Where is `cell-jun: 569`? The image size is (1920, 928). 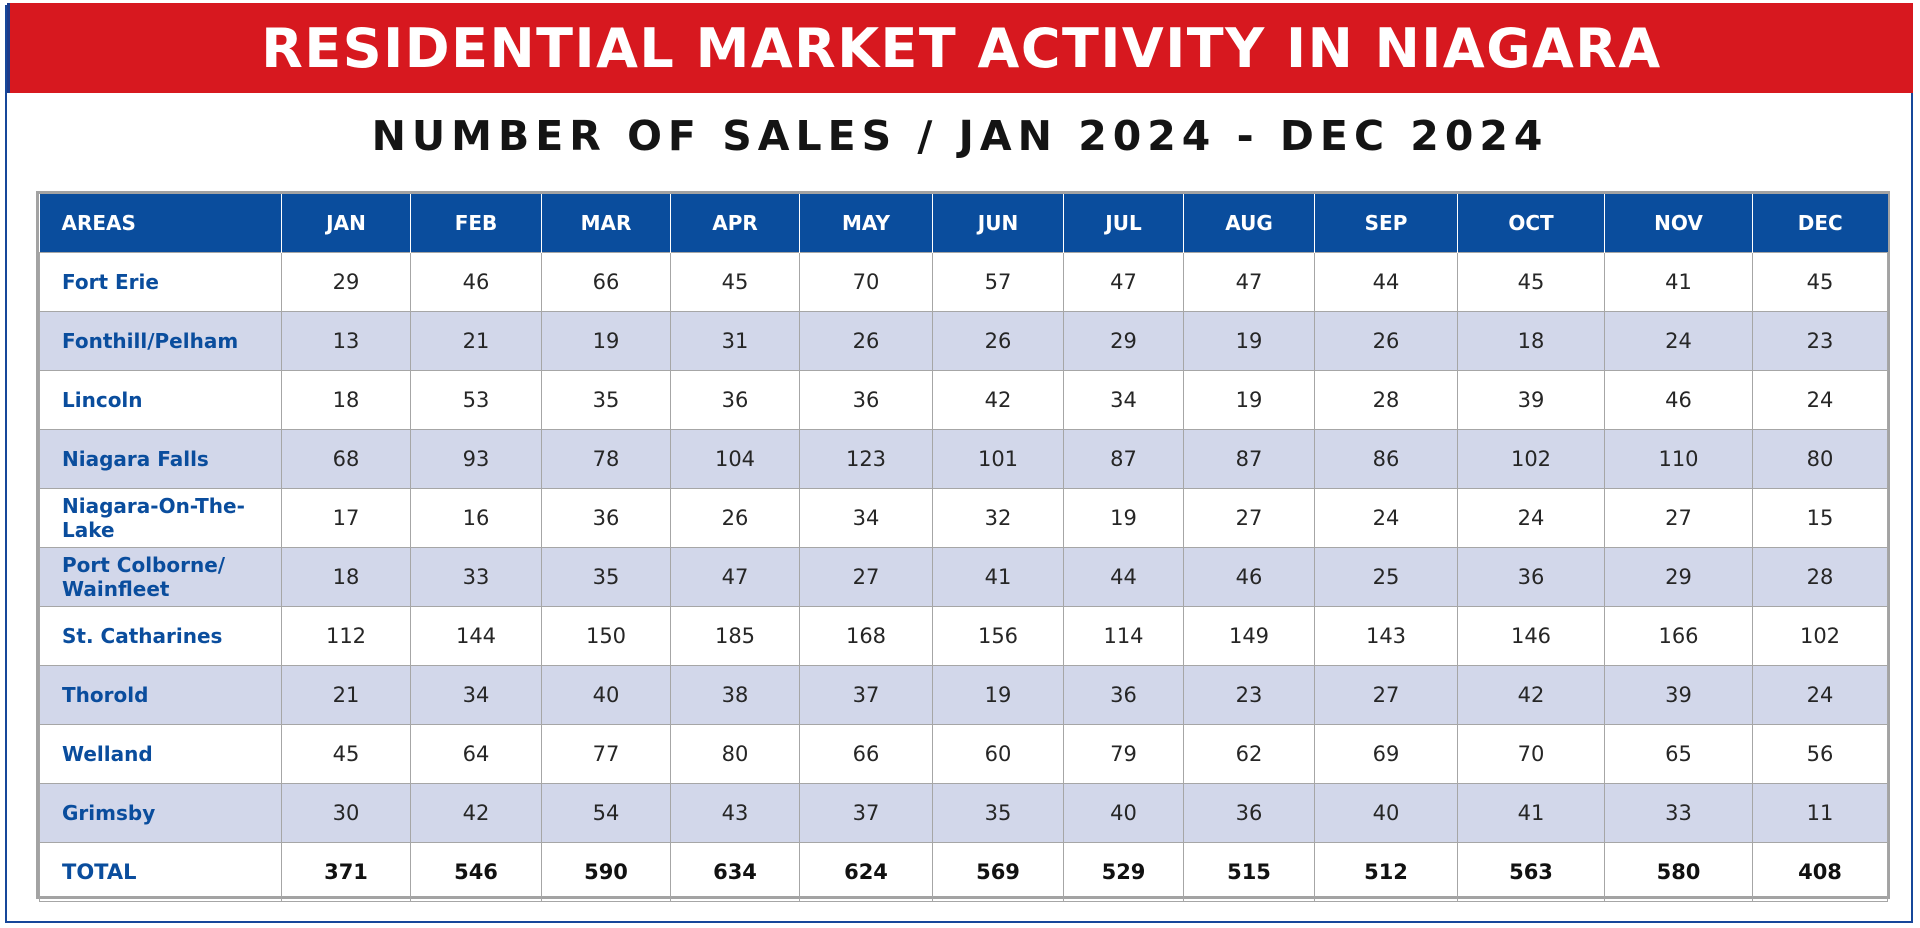
cell-jun: 569 is located at coordinates (998, 871).